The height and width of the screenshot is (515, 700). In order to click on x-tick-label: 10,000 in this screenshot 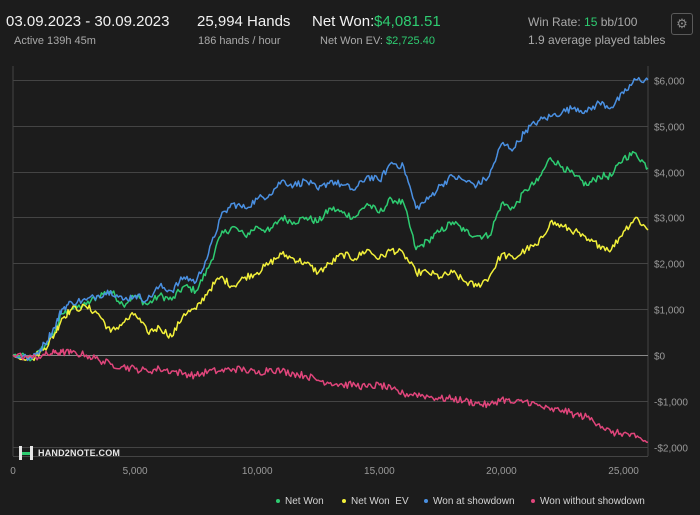, I will do `click(257, 471)`.